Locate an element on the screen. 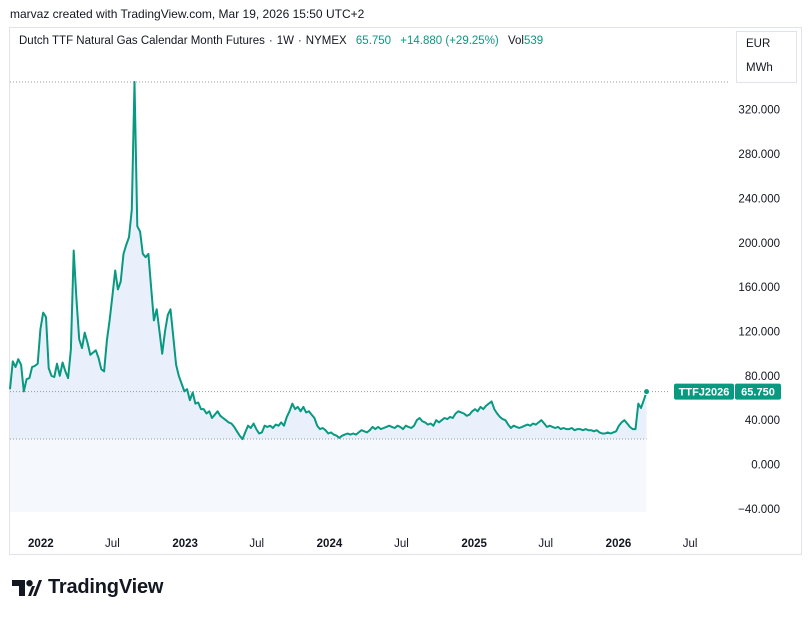  price-tag-value: 65.750 is located at coordinates (758, 393).